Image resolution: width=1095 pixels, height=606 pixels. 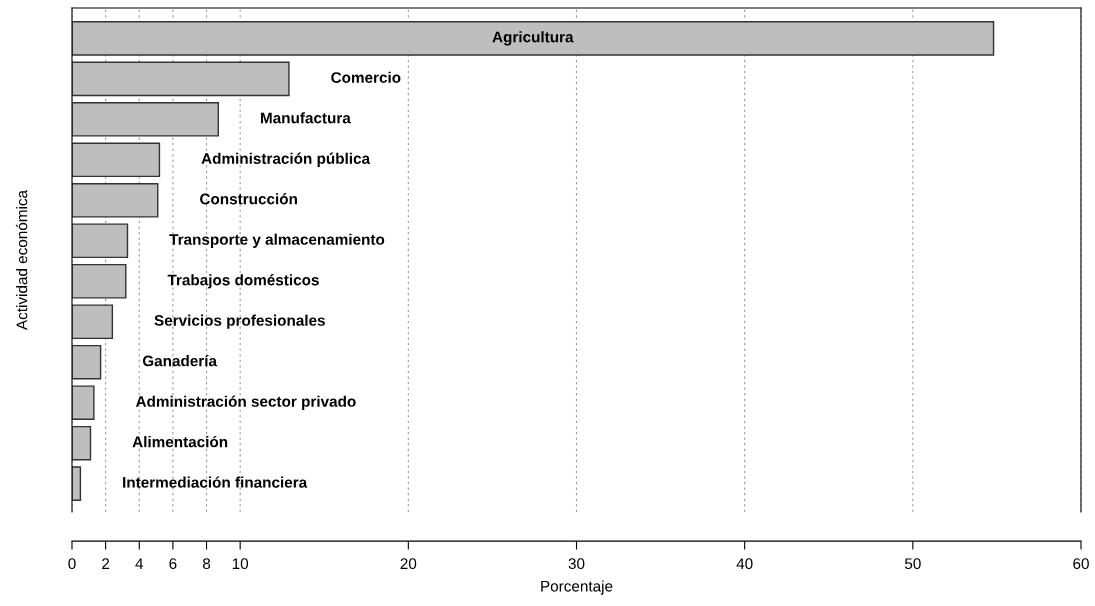 I want to click on x-tick-label: 10, so click(x=240, y=564).